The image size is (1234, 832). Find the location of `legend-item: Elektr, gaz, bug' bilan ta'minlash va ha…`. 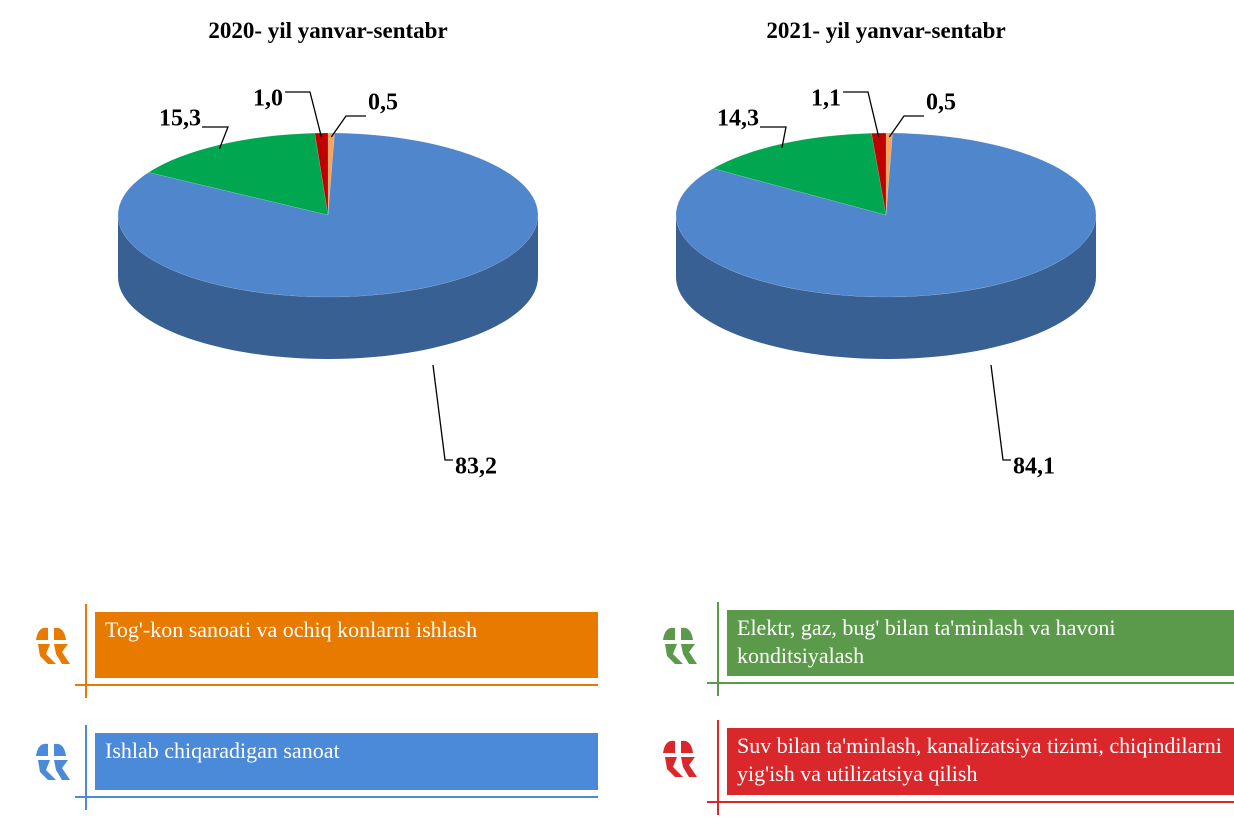

legend-item: Elektr, gaz, bug' bilan ta'minlash va ha… is located at coordinates (980, 643).